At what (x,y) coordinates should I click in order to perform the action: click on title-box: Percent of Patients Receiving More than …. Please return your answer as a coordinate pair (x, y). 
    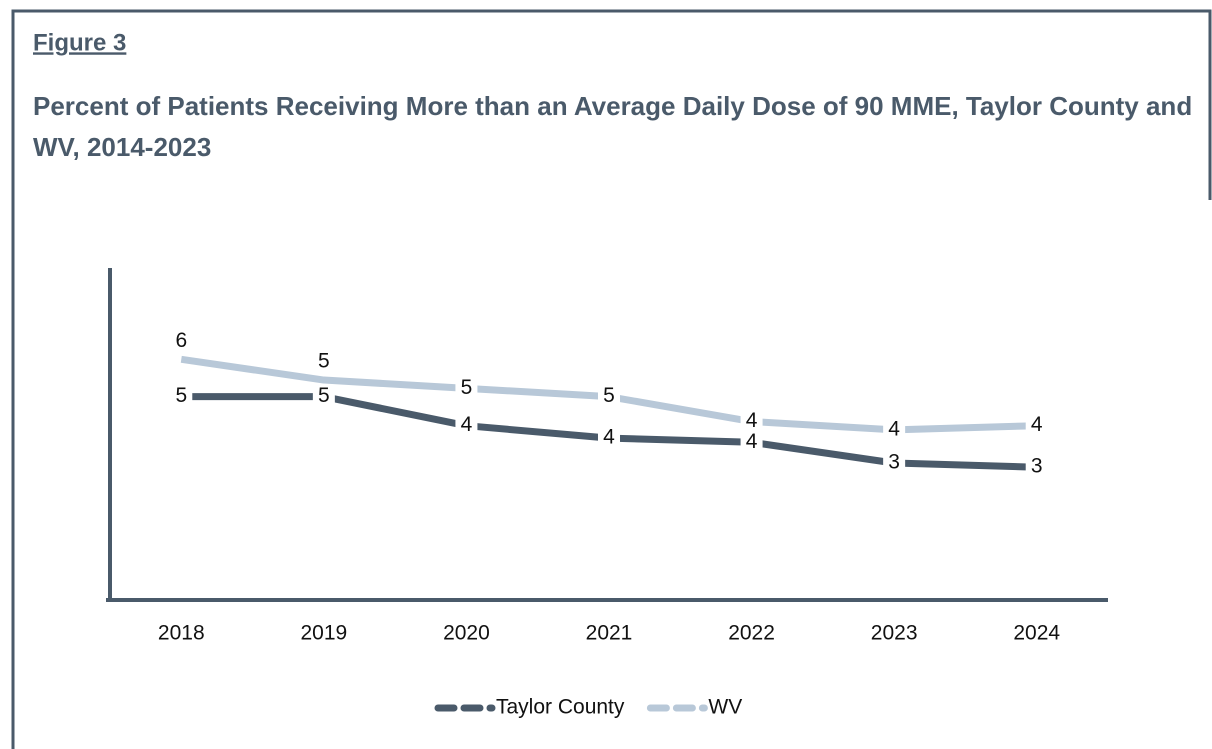
    Looking at the image, I should click on (613, 126).